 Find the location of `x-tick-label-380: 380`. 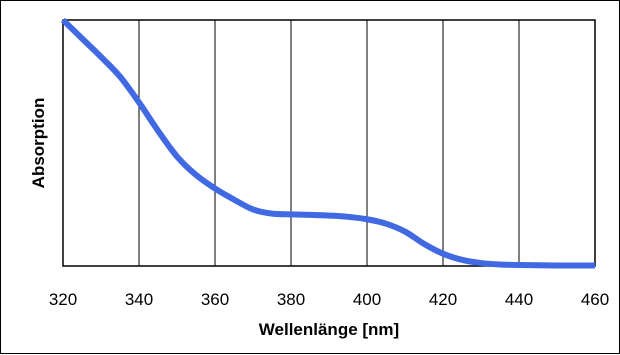

x-tick-label-380: 380 is located at coordinates (291, 299).